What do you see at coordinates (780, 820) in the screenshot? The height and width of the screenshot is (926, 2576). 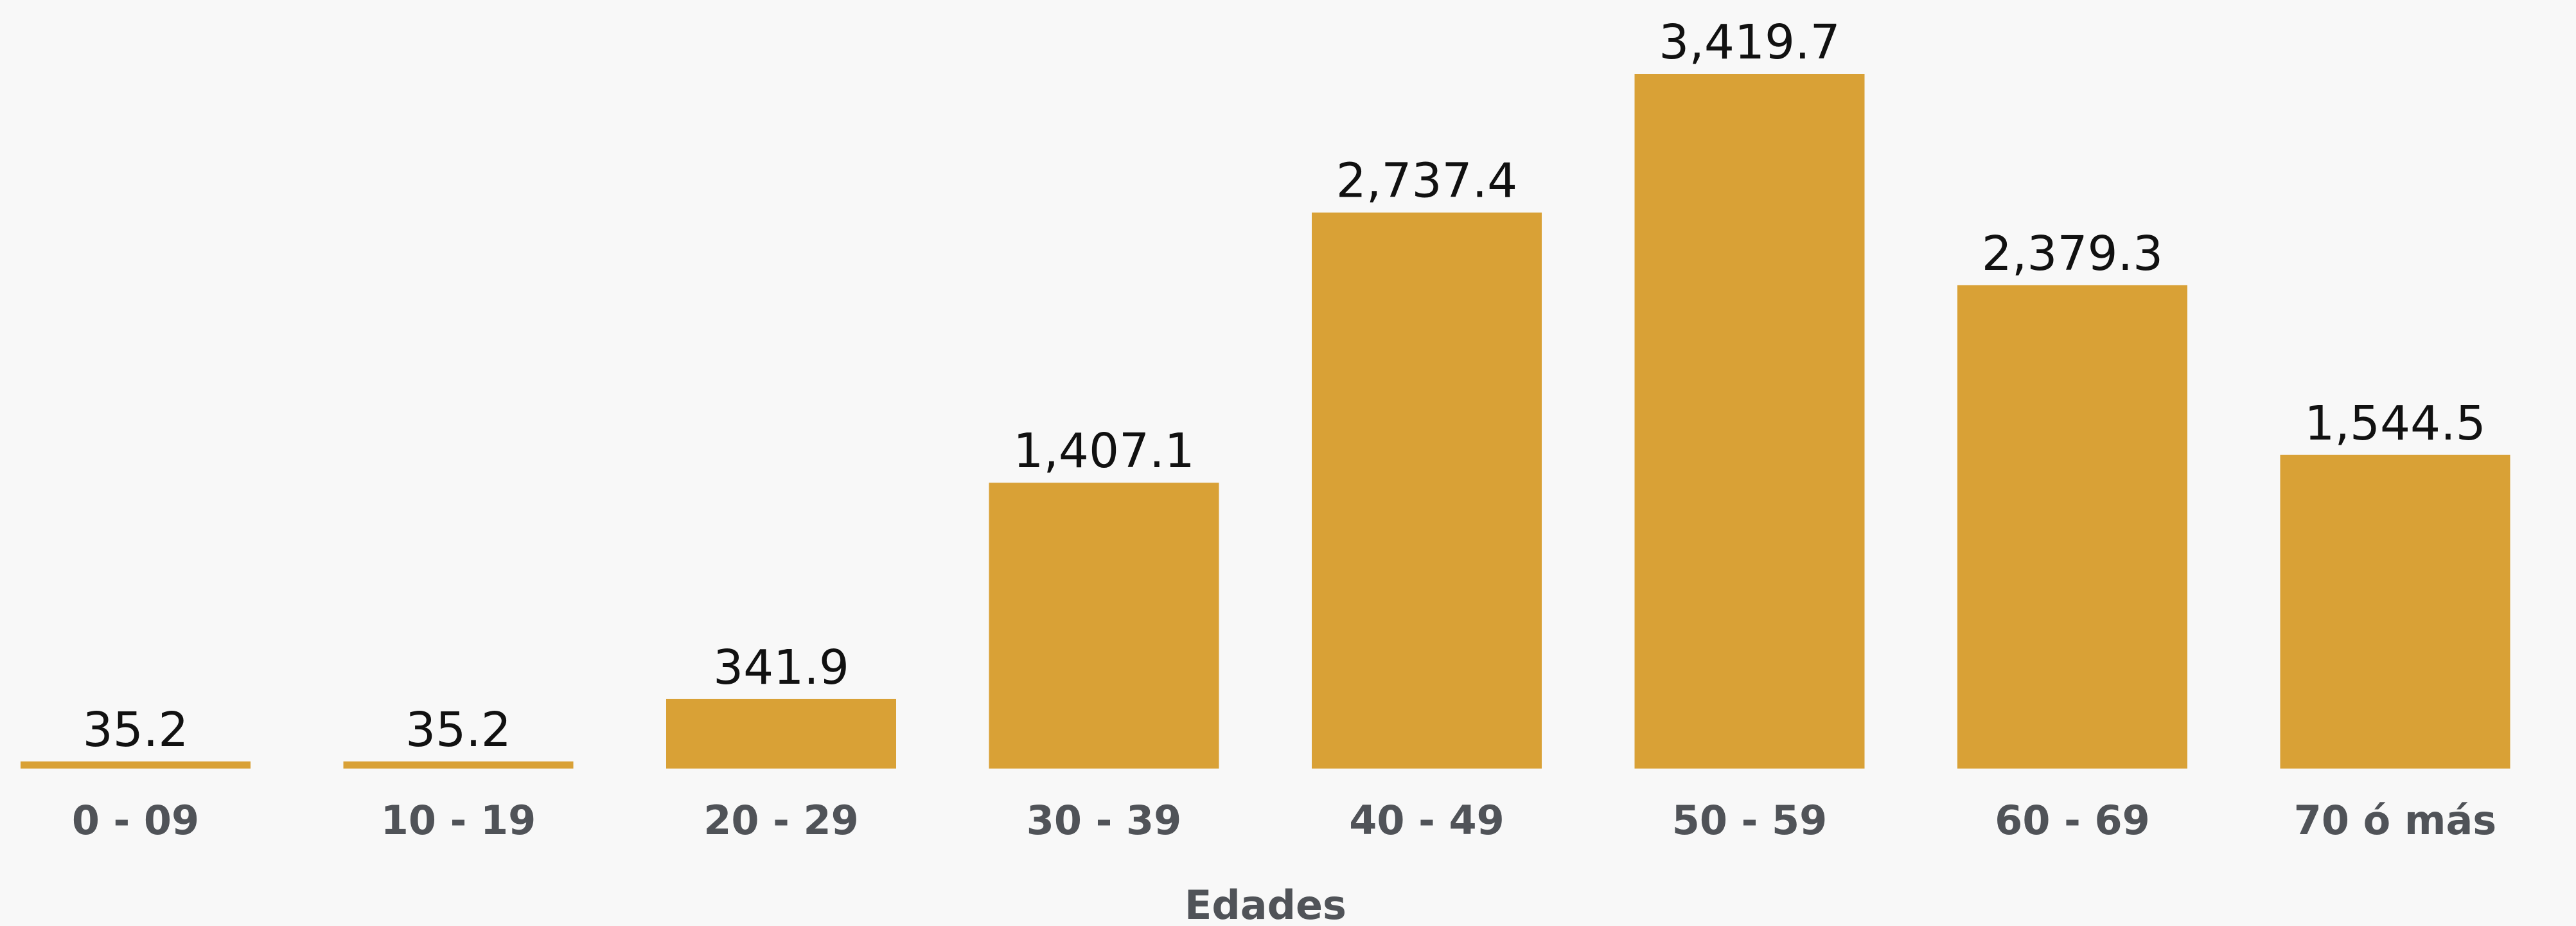 I see `x-tick-label-2: 20 - 29` at bounding box center [780, 820].